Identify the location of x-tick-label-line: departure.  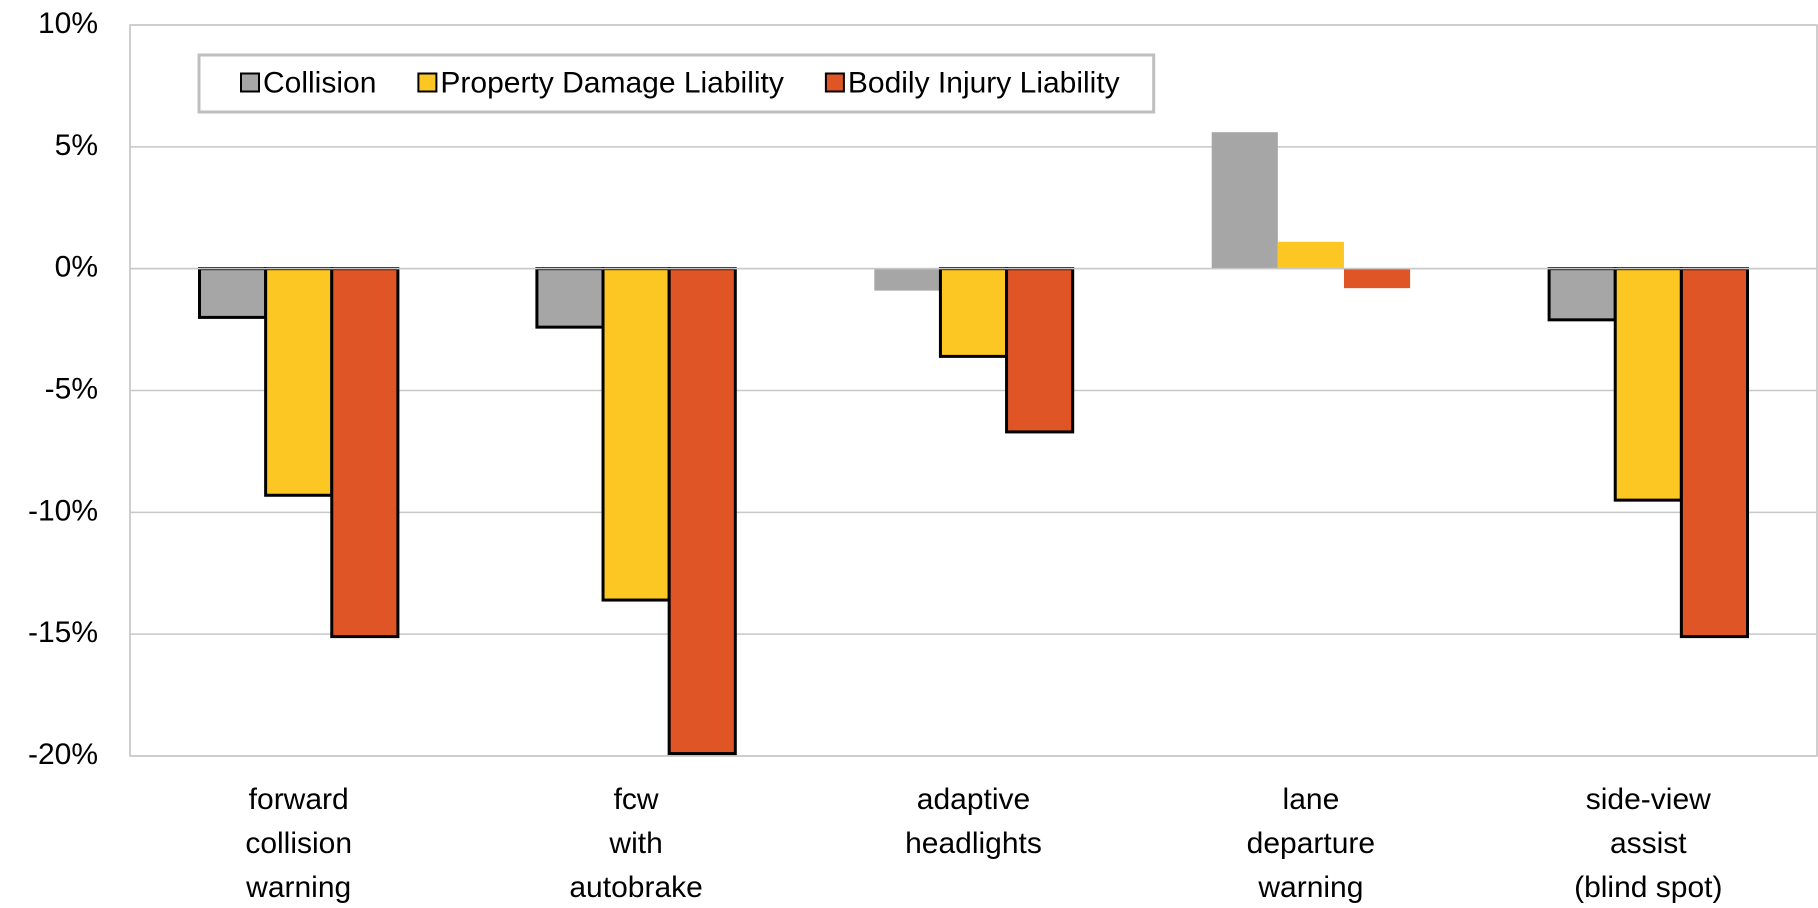
(1311, 843).